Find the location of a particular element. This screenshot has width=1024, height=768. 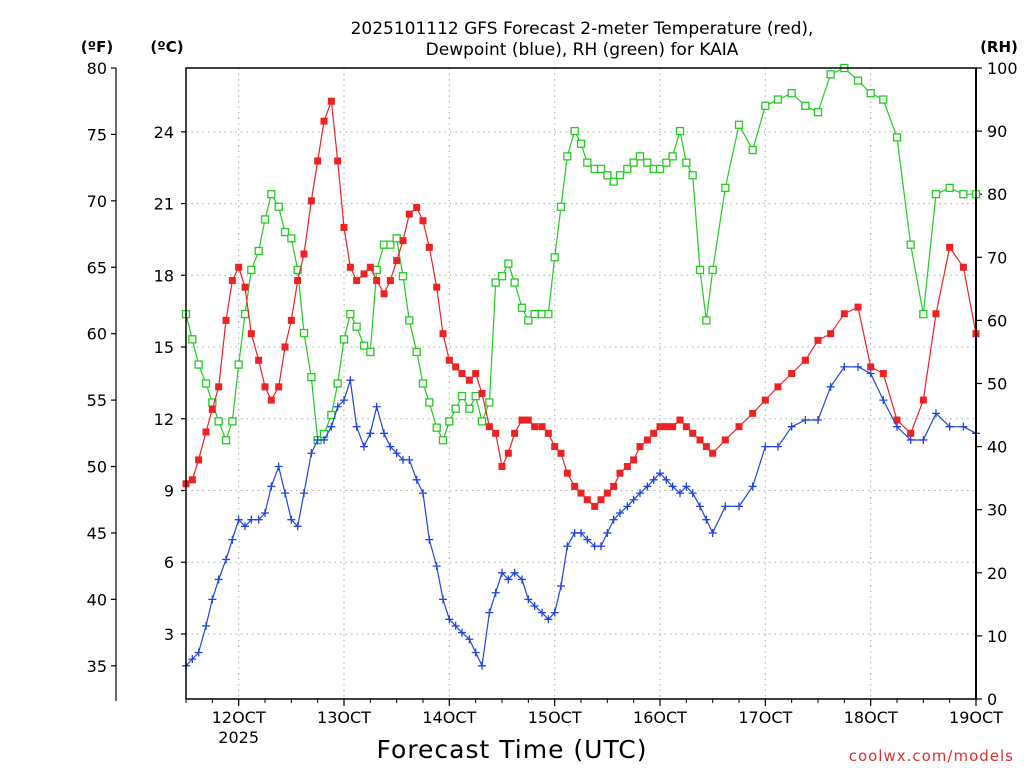

x-tick-label: 13OCT is located at coordinates (344, 717).